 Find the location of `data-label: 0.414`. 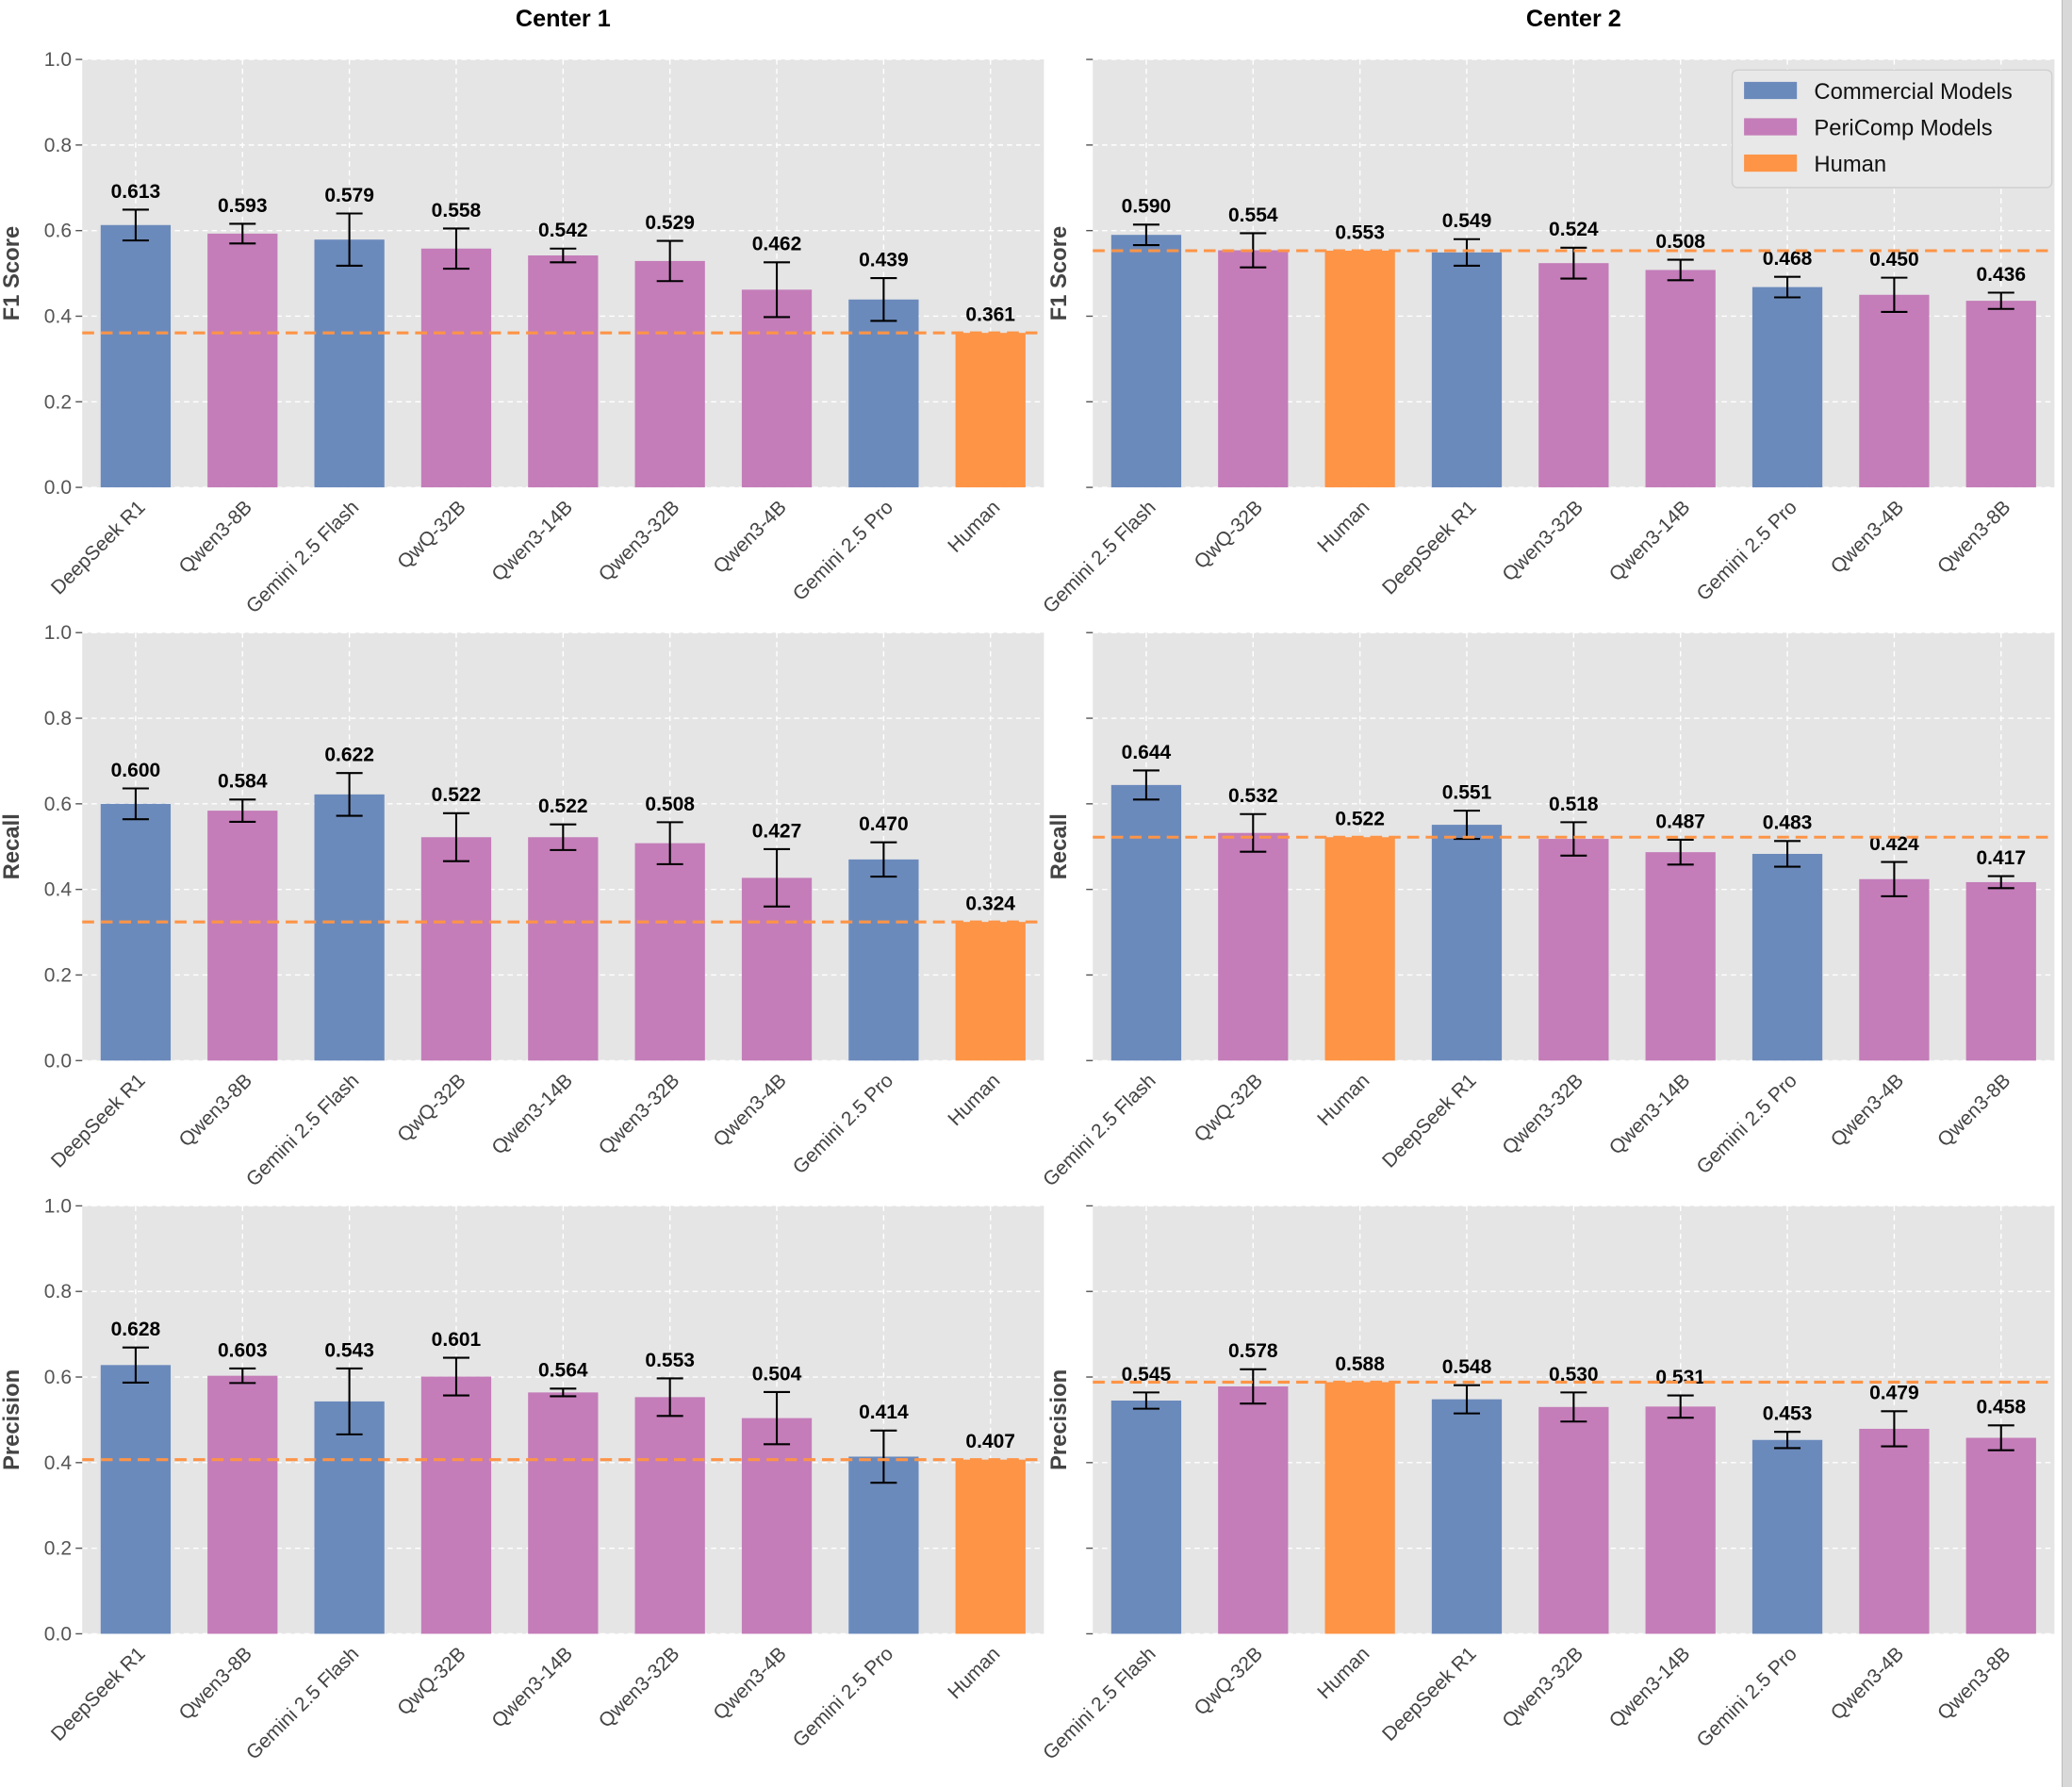

data-label: 0.414 is located at coordinates (884, 1412).